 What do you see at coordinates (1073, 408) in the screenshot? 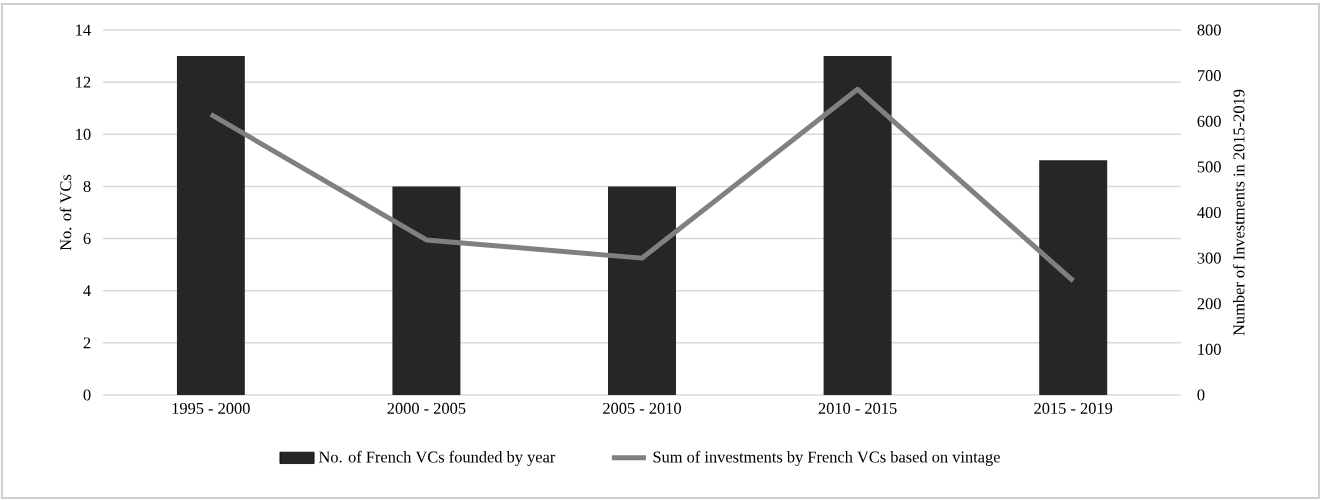
I see `x-tick-label: 2015 - 2019` at bounding box center [1073, 408].